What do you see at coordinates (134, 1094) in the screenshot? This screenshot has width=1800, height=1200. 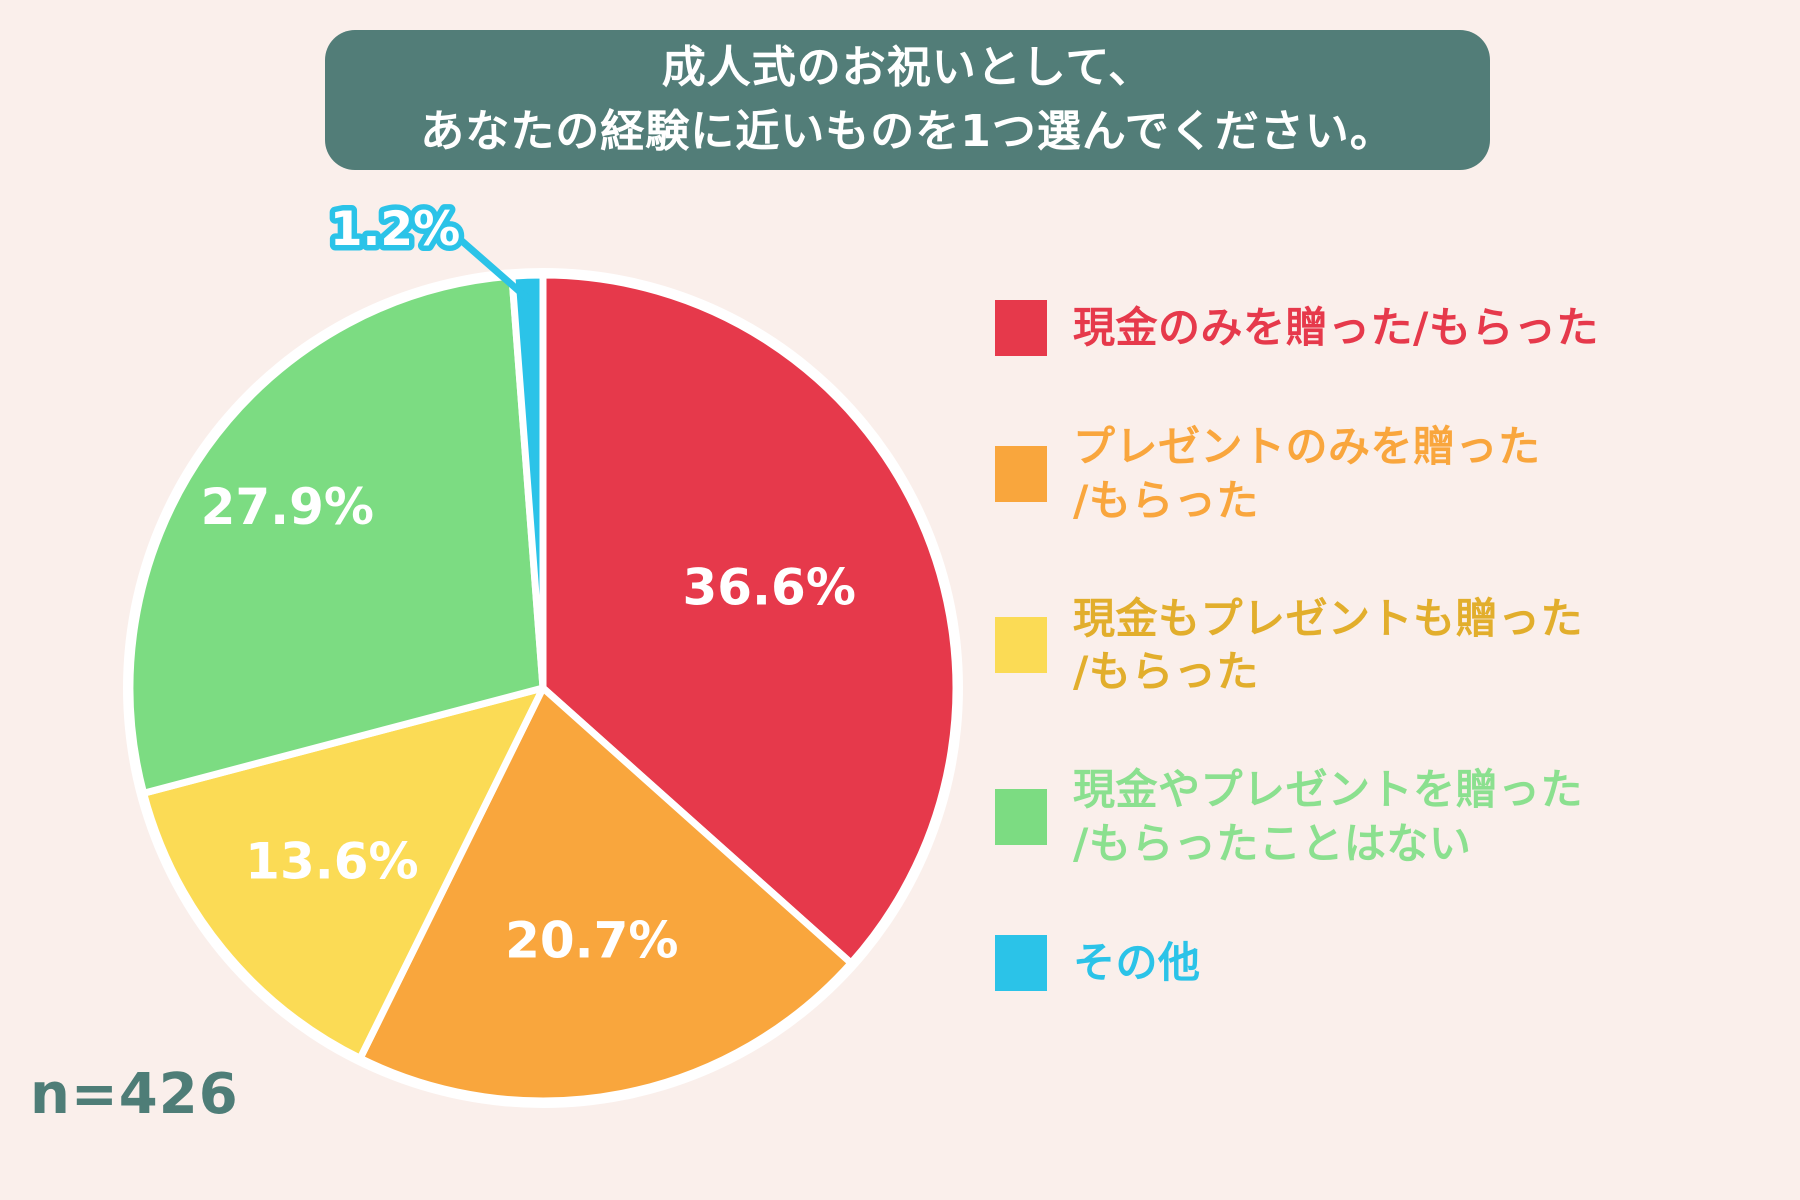 I see `sample-size-label: n=426` at bounding box center [134, 1094].